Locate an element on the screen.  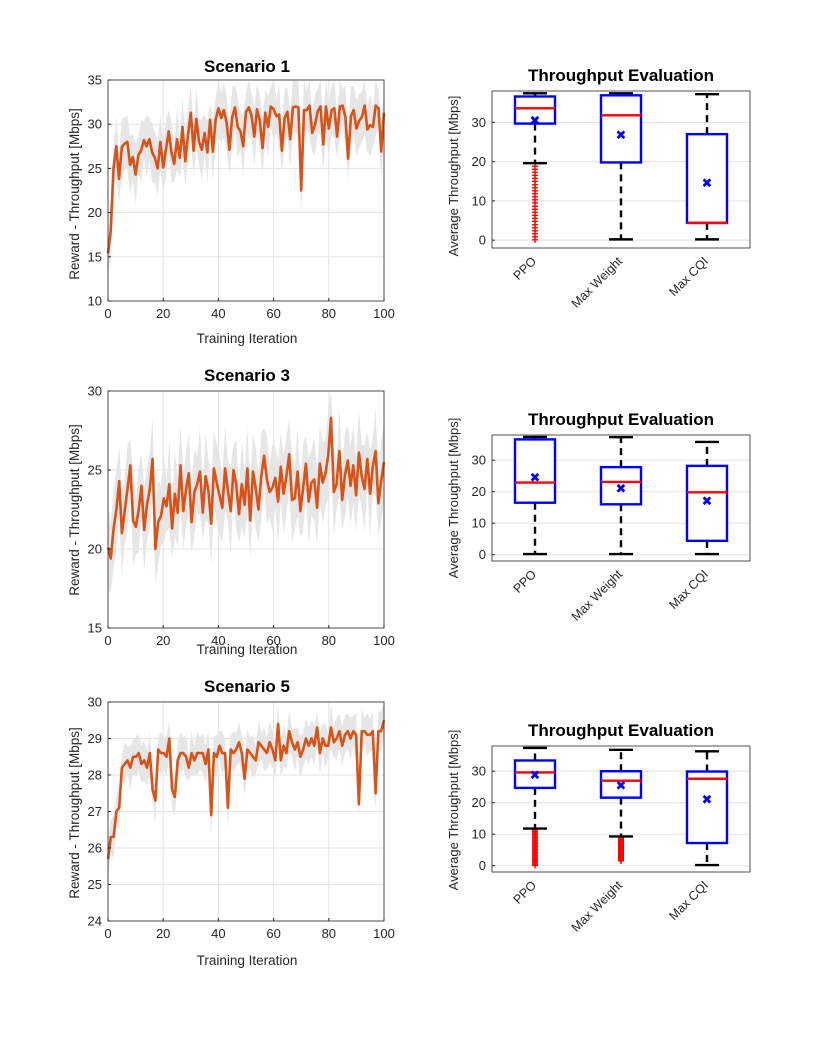
y-tick-label: 28 is located at coordinates (95, 775).